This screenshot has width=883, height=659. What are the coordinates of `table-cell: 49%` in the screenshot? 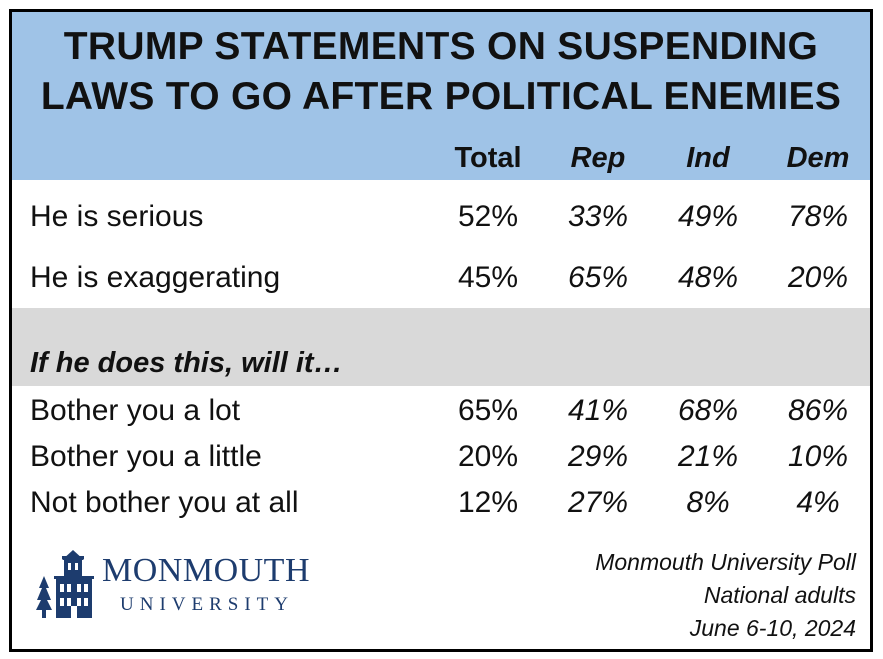 It's located at (708, 216).